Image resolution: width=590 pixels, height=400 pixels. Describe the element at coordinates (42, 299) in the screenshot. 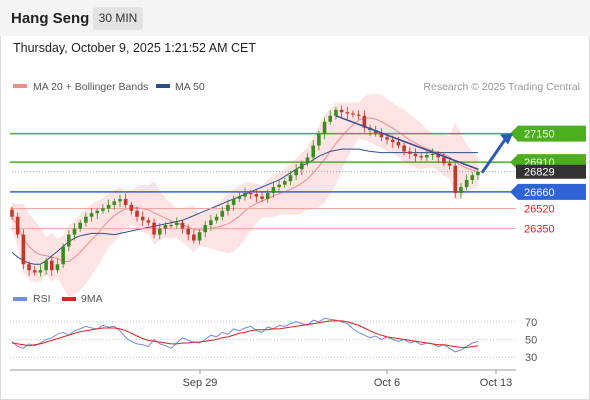

I see `rsi-legend-label: RSI` at that location.